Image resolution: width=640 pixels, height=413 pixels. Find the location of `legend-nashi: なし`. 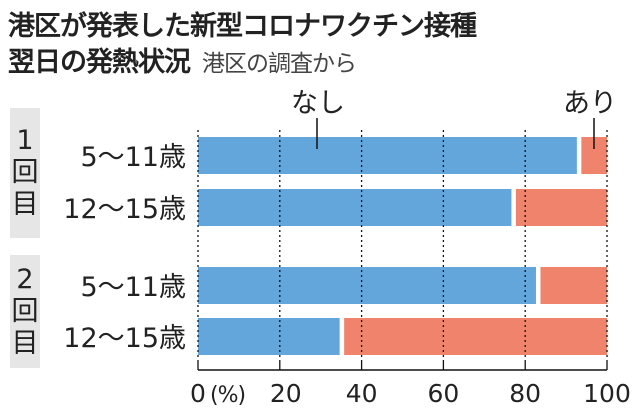

legend-nashi: なし is located at coordinates (318, 103).